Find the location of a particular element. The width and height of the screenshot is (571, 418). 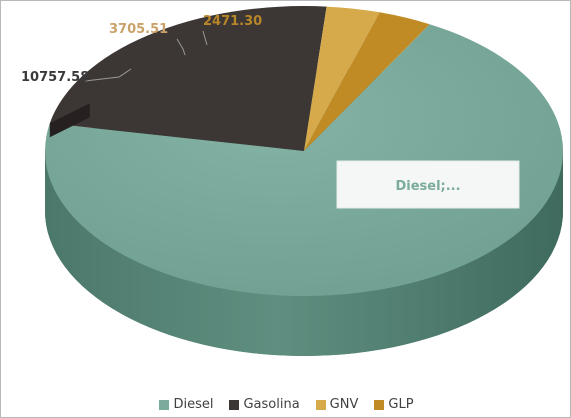

legend-swatch-gnv is located at coordinates (320, 404).